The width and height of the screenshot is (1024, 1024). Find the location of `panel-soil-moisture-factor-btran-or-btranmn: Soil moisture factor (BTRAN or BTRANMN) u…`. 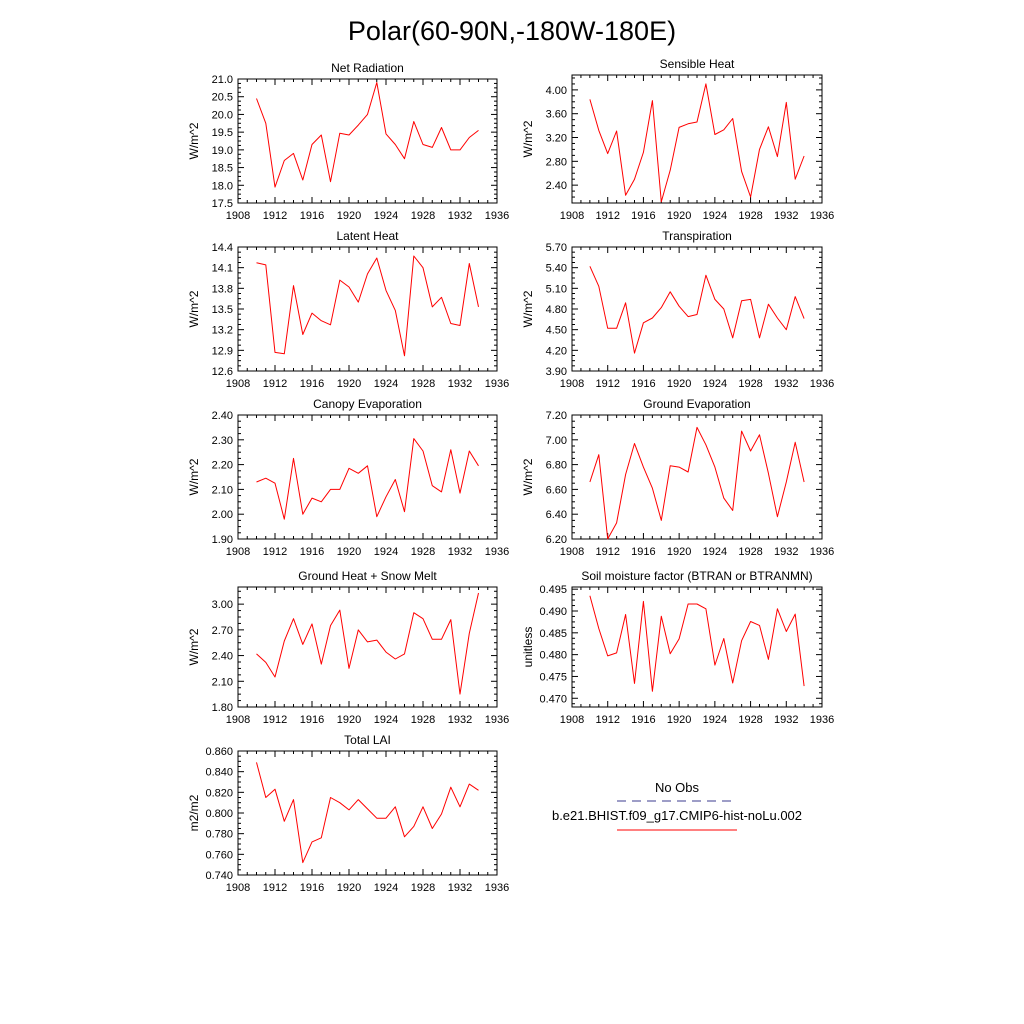

panel-soil-moisture-factor-btran-or-btranmn: Soil moisture factor (BTRAN or BTRANMN) u… is located at coordinates (677, 647).